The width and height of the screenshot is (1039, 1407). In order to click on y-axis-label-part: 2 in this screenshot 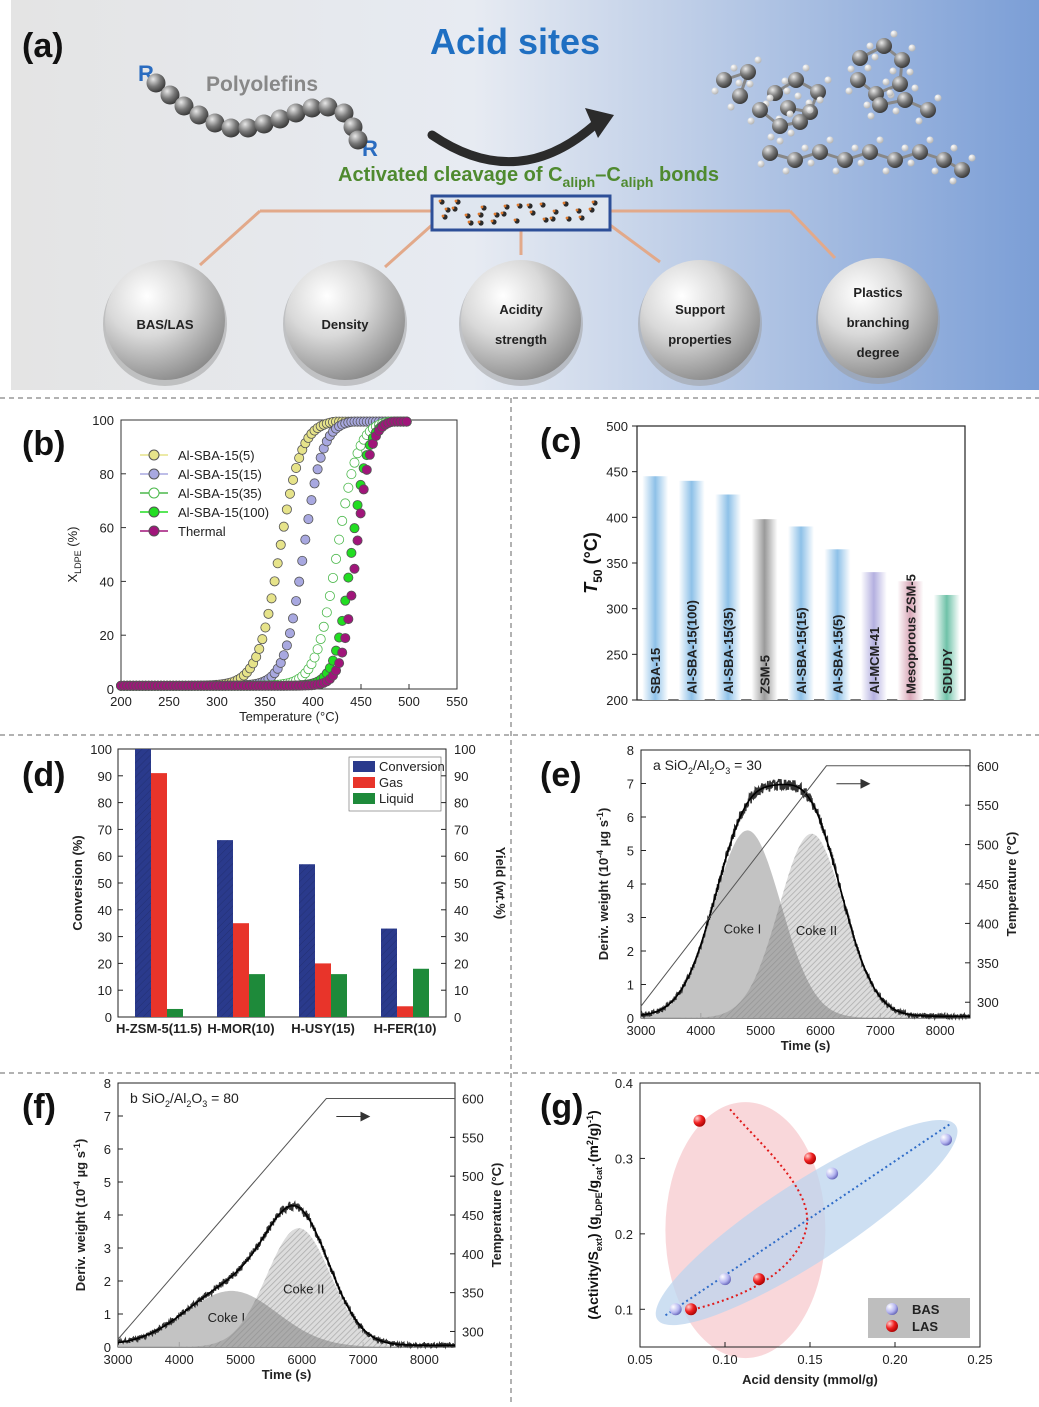, I will do `click(590, 1142)`.